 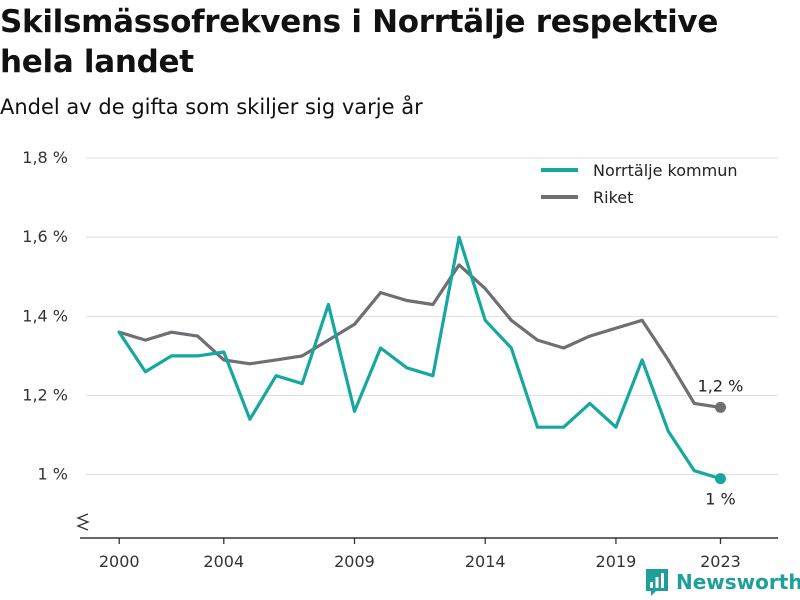 What do you see at coordinates (657, 582) in the screenshot?
I see `newsworthy-icon` at bounding box center [657, 582].